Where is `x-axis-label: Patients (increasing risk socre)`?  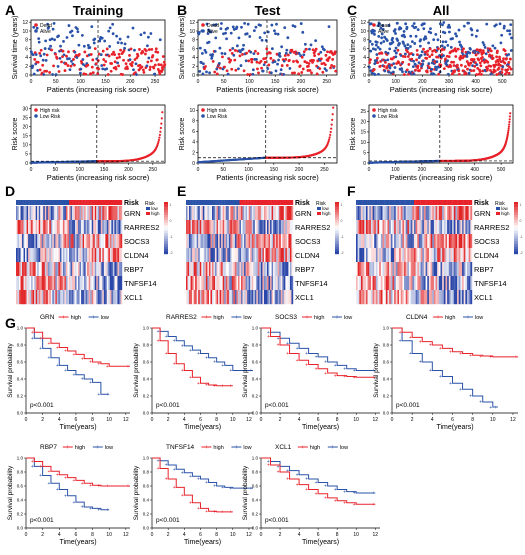 x-axis-label: Patients (increasing risk socre) is located at coordinates (441, 89).